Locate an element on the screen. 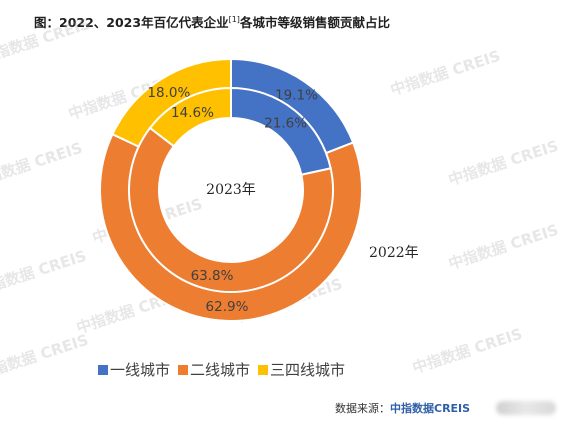 The height and width of the screenshot is (426, 572). legend-label: 三四线城市 is located at coordinates (308, 370).